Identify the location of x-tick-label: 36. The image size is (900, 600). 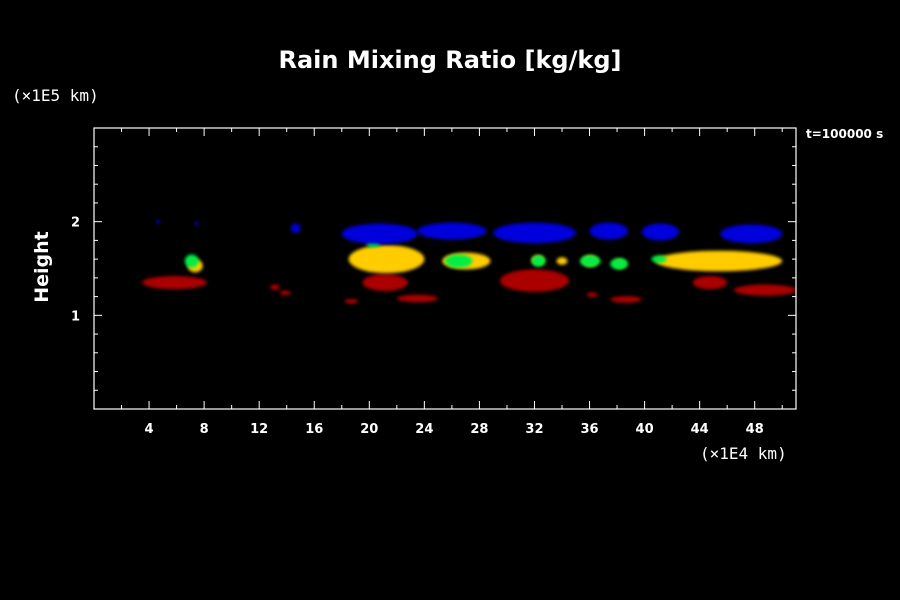
(589, 429).